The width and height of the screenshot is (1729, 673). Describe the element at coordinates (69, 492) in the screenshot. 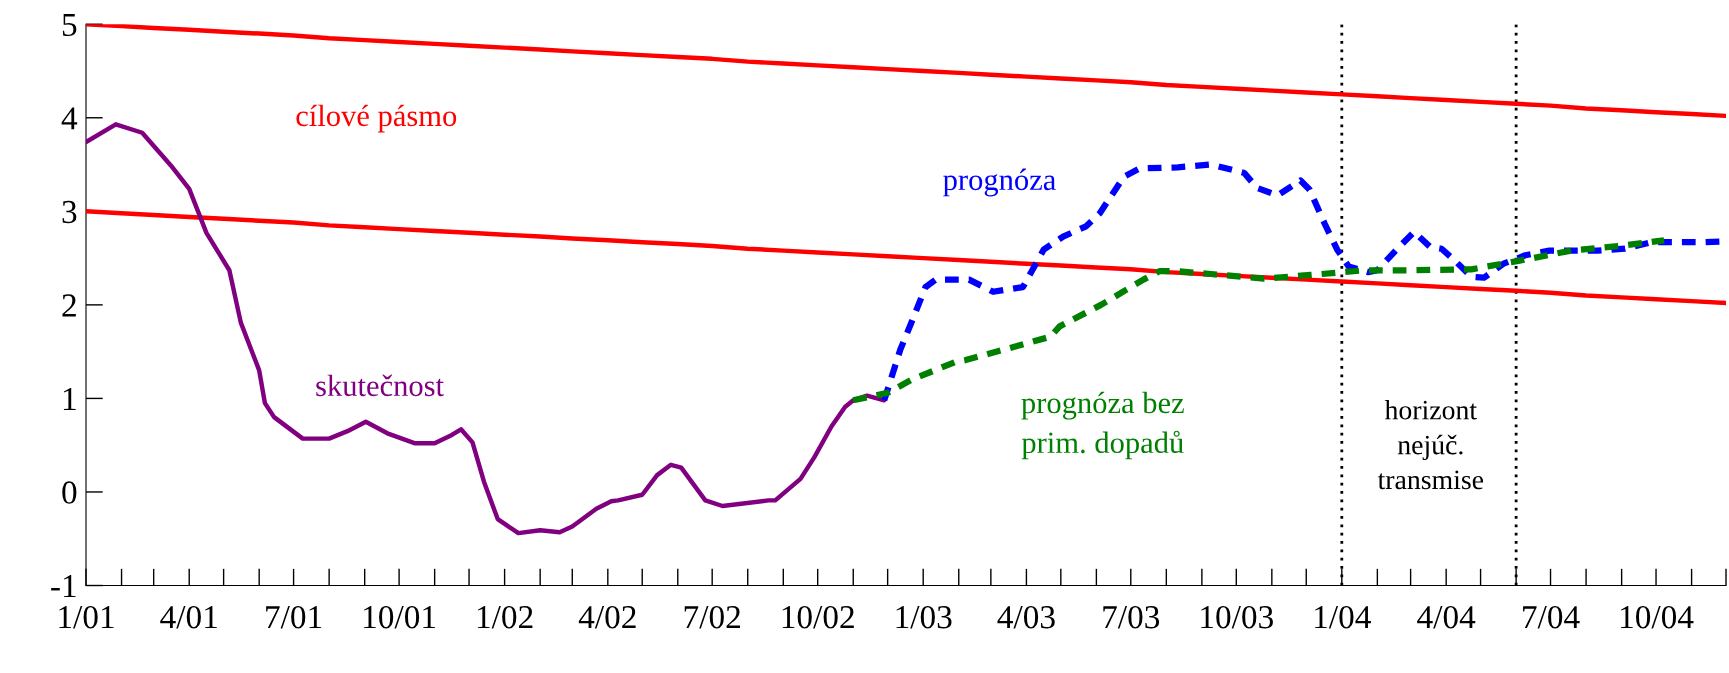

I see `y-tick-label: 0` at that location.